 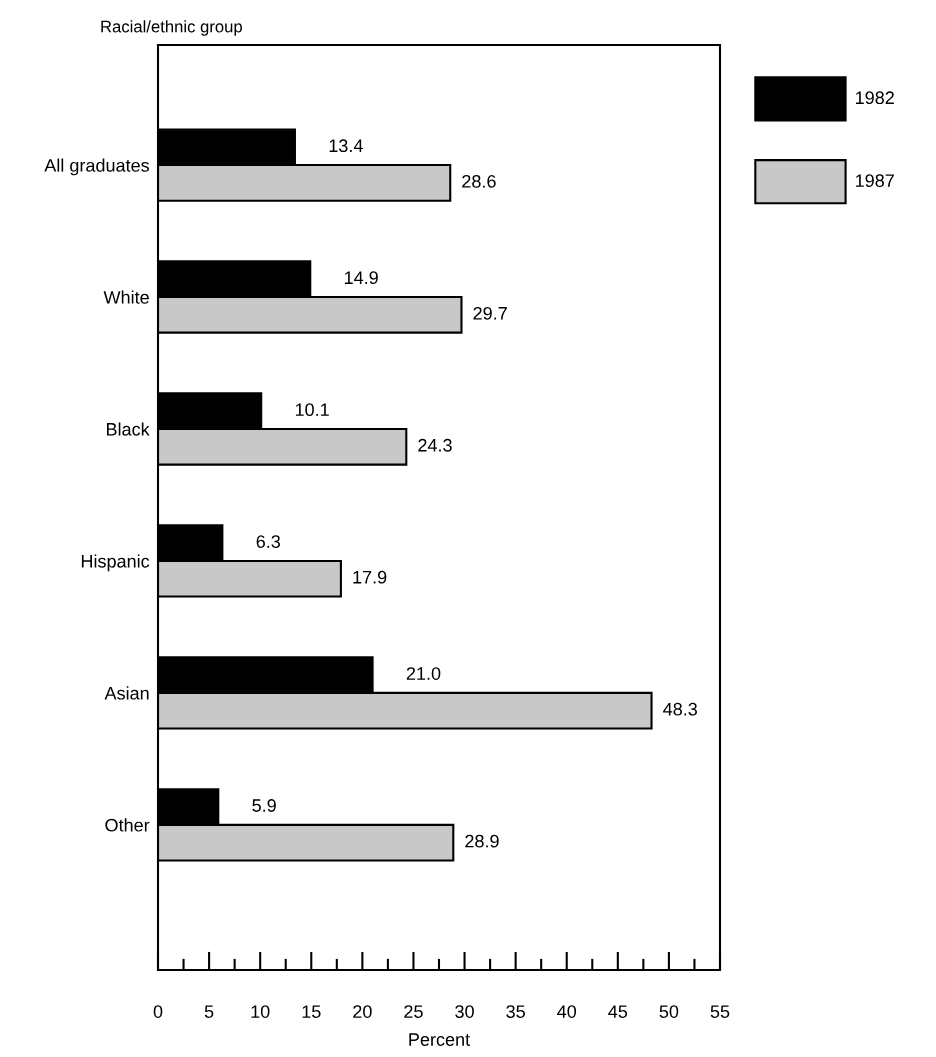 What do you see at coordinates (311, 1011) in the screenshot?
I see `x-tick-label: 15` at bounding box center [311, 1011].